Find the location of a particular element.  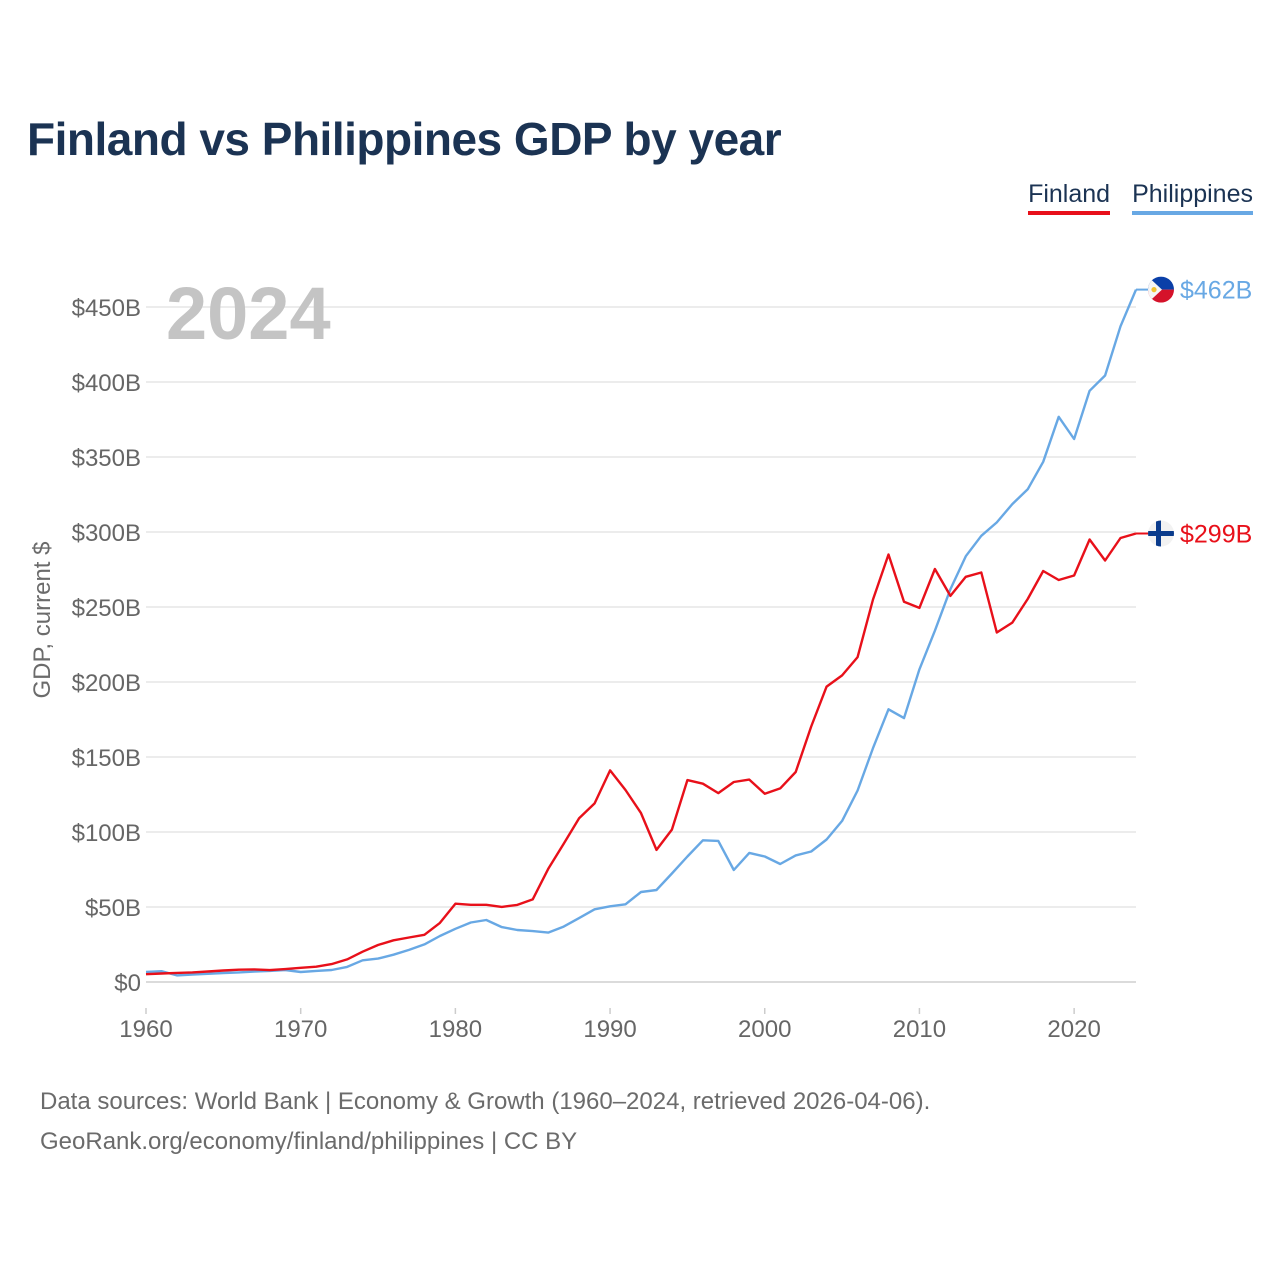

y-tick-label: $450B is located at coordinates (106, 308).